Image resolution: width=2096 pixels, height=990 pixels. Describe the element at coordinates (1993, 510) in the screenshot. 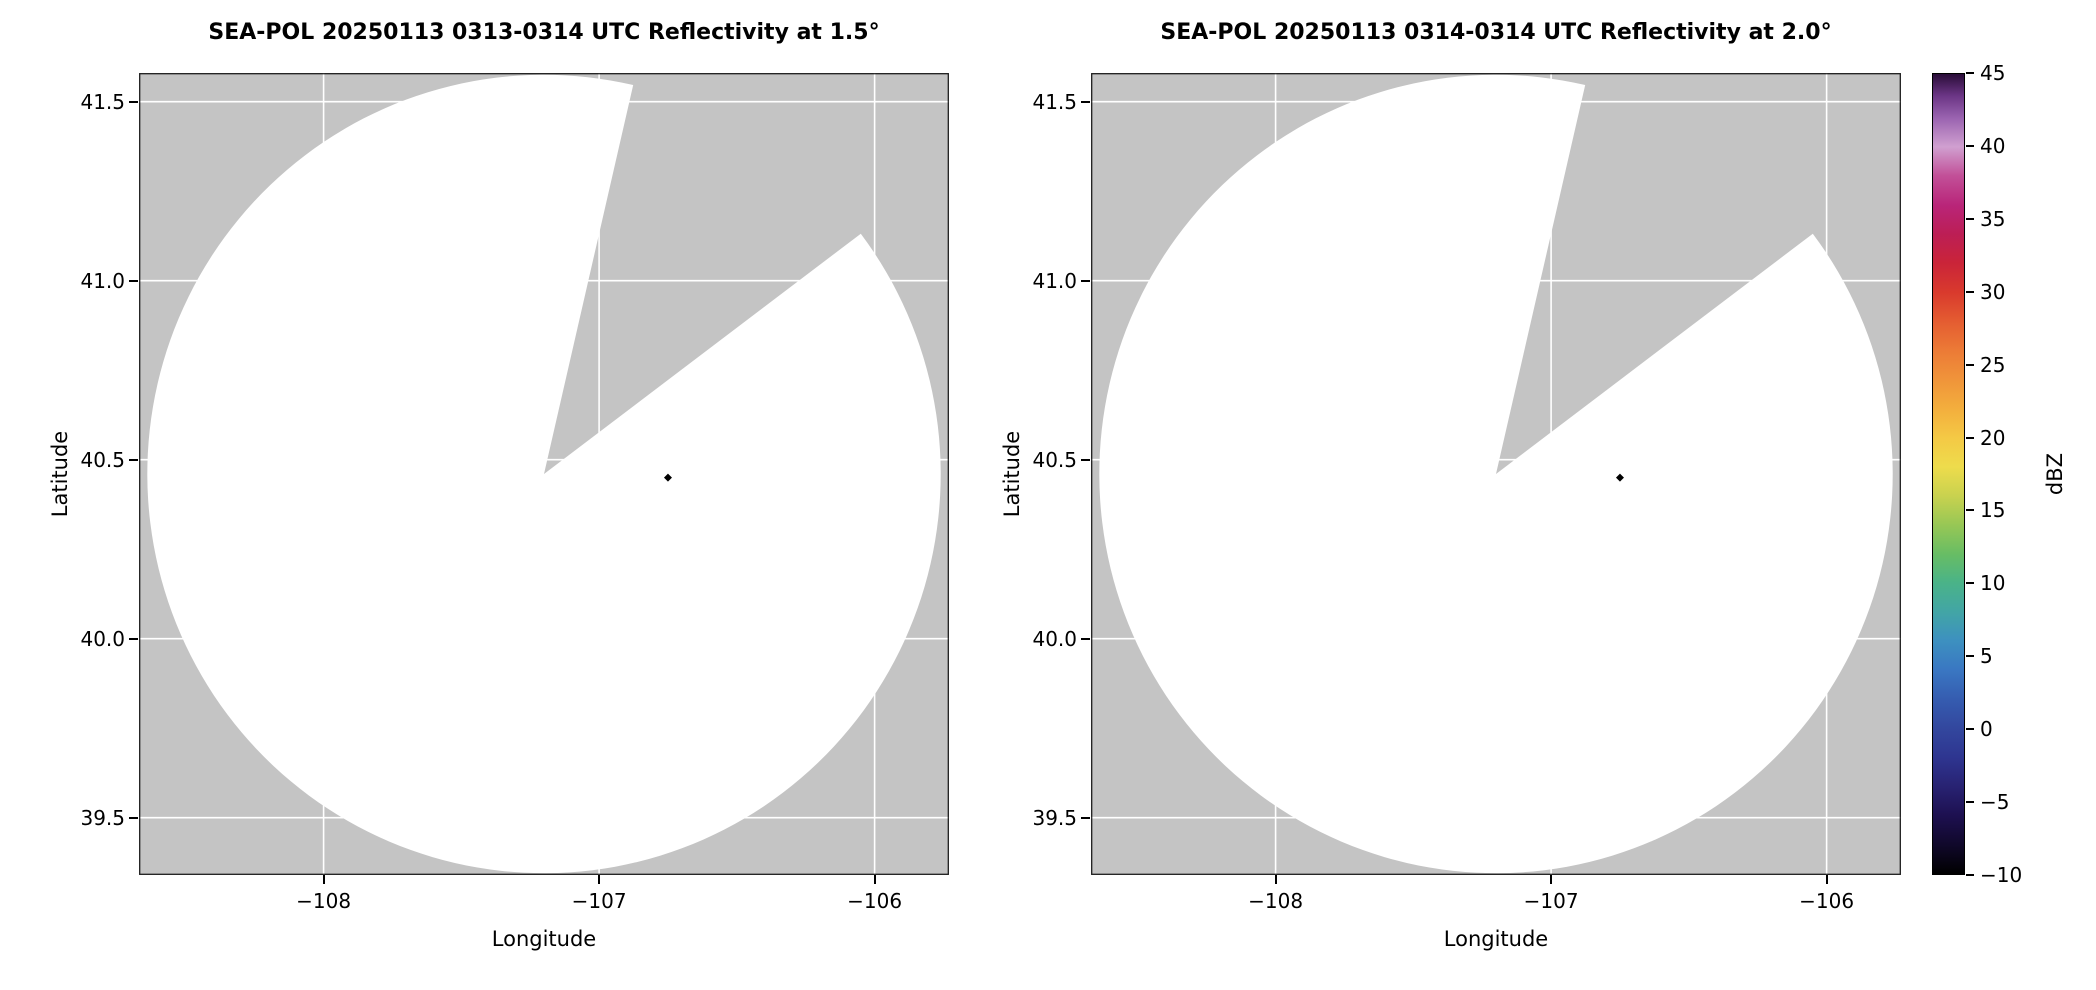

I see `colorbar-tick-label: 15` at that location.